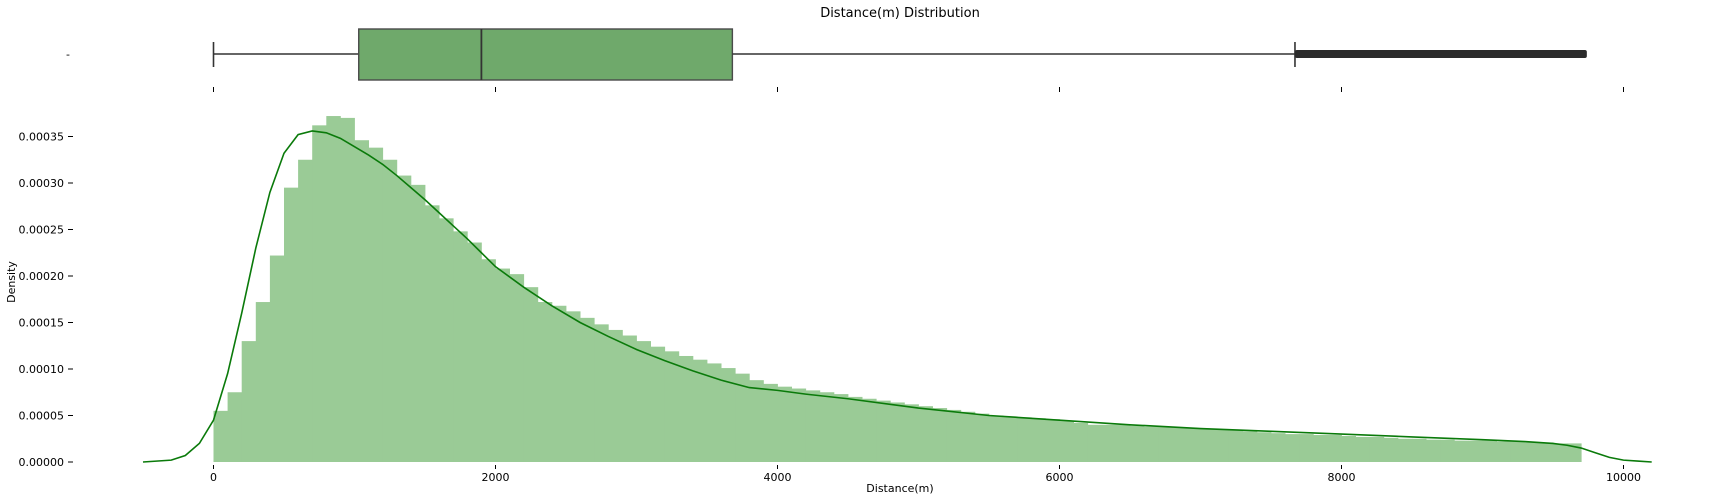  What do you see at coordinates (213, 477) in the screenshot?
I see `hist-x-tick-label: 0` at bounding box center [213, 477].